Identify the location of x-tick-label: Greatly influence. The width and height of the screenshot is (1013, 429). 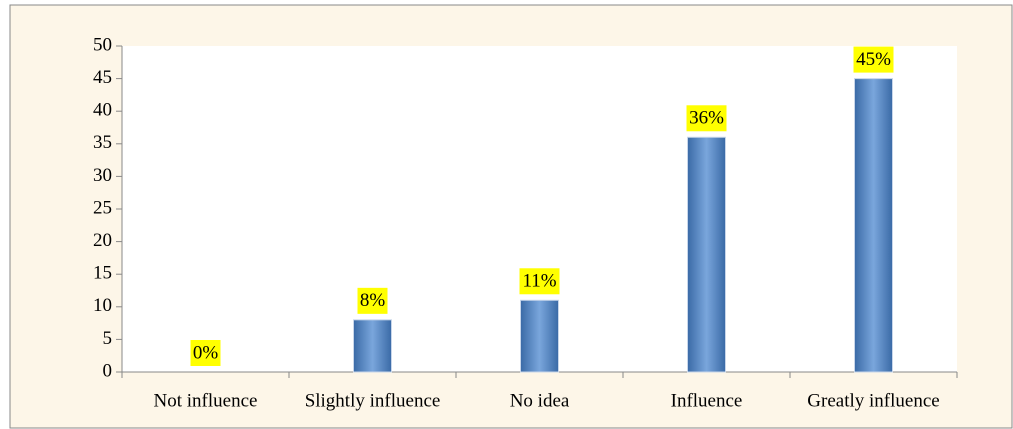
(873, 400).